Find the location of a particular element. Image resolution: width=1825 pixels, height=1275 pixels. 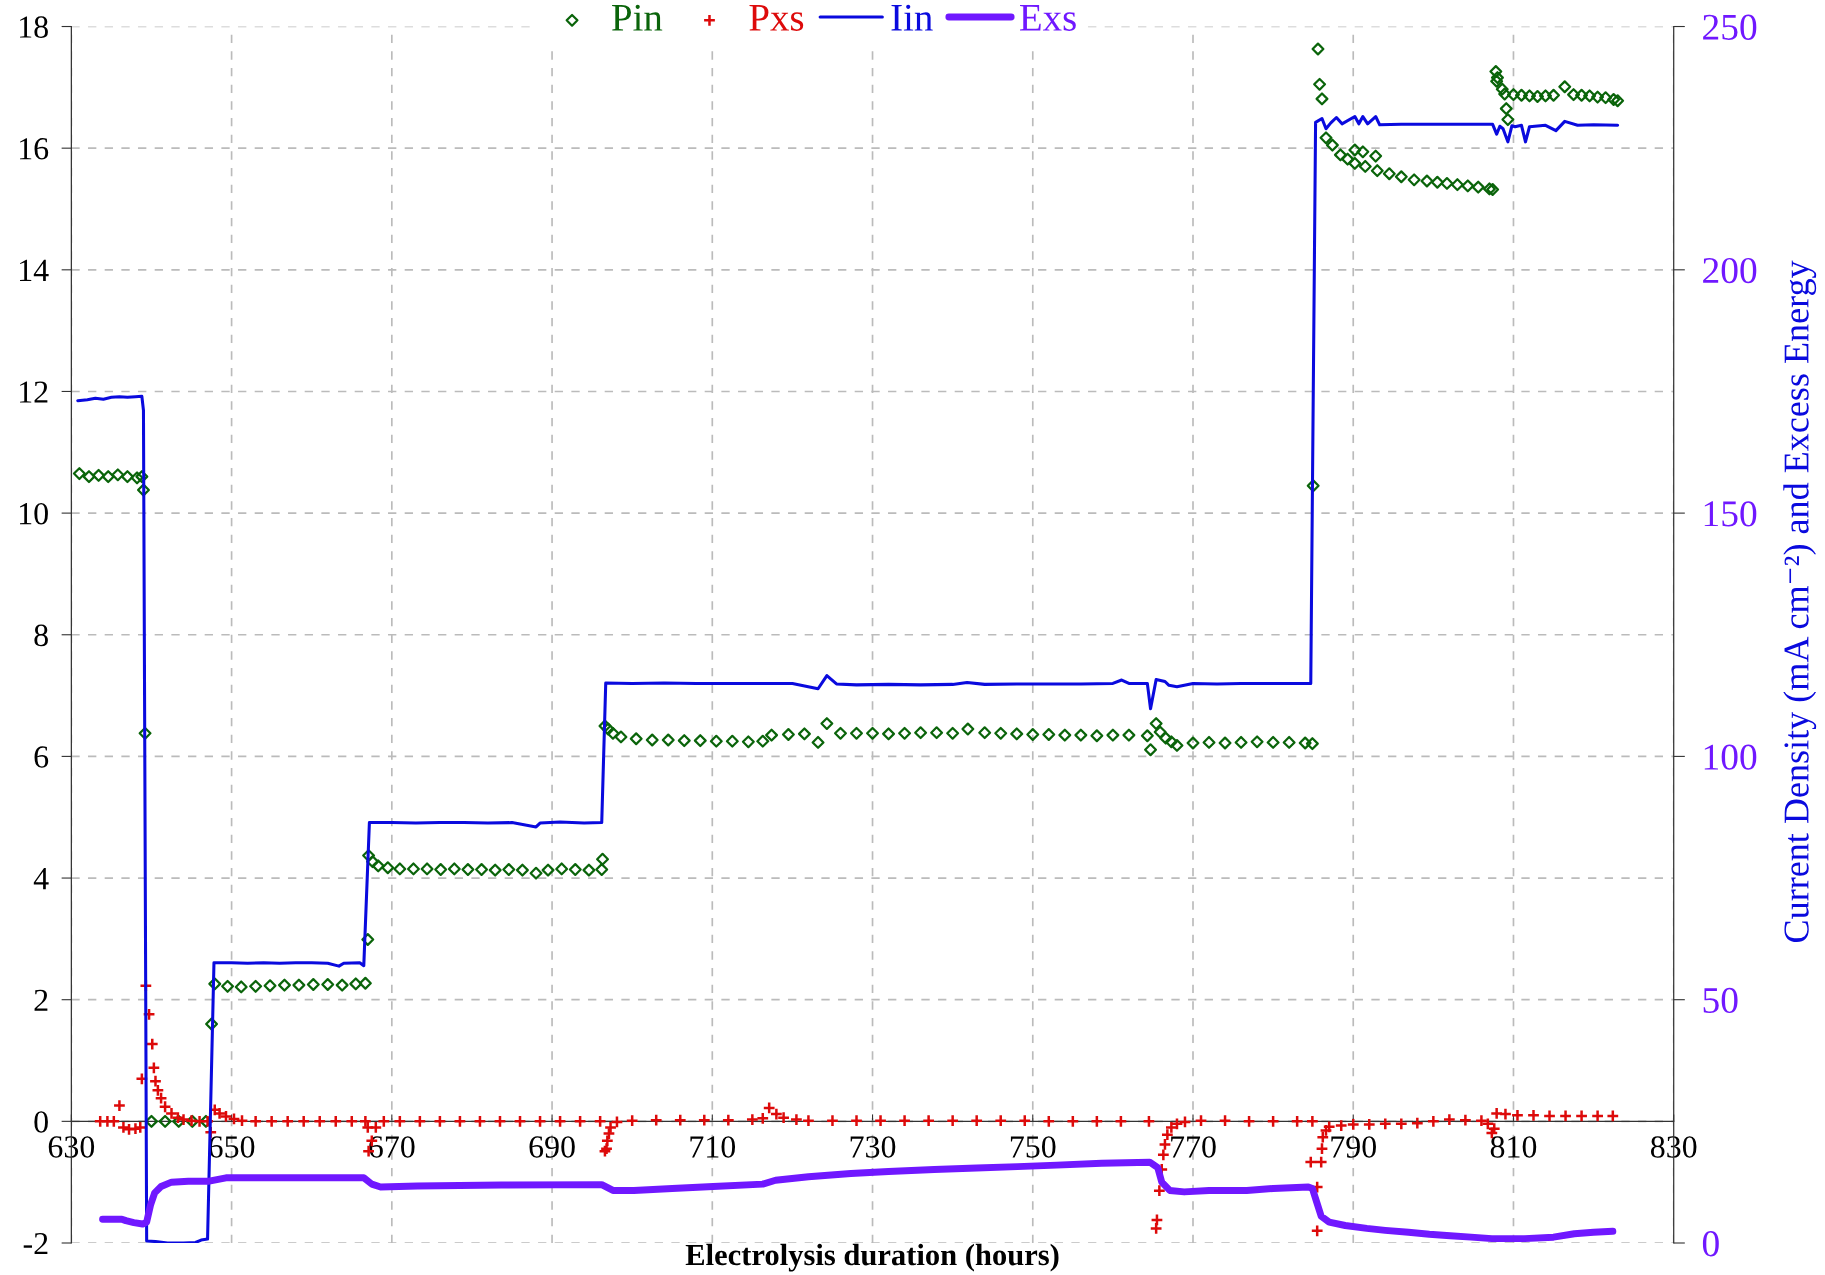

y-tick-label: 8 is located at coordinates (41, 635).